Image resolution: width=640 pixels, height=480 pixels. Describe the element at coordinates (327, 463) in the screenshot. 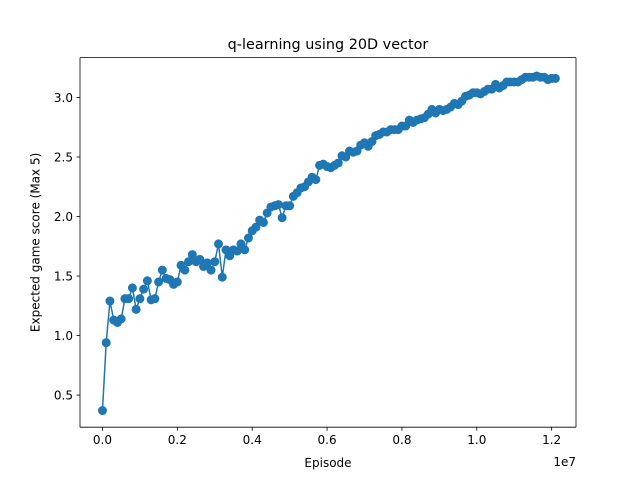

I see `x-axis-label: Episode` at that location.